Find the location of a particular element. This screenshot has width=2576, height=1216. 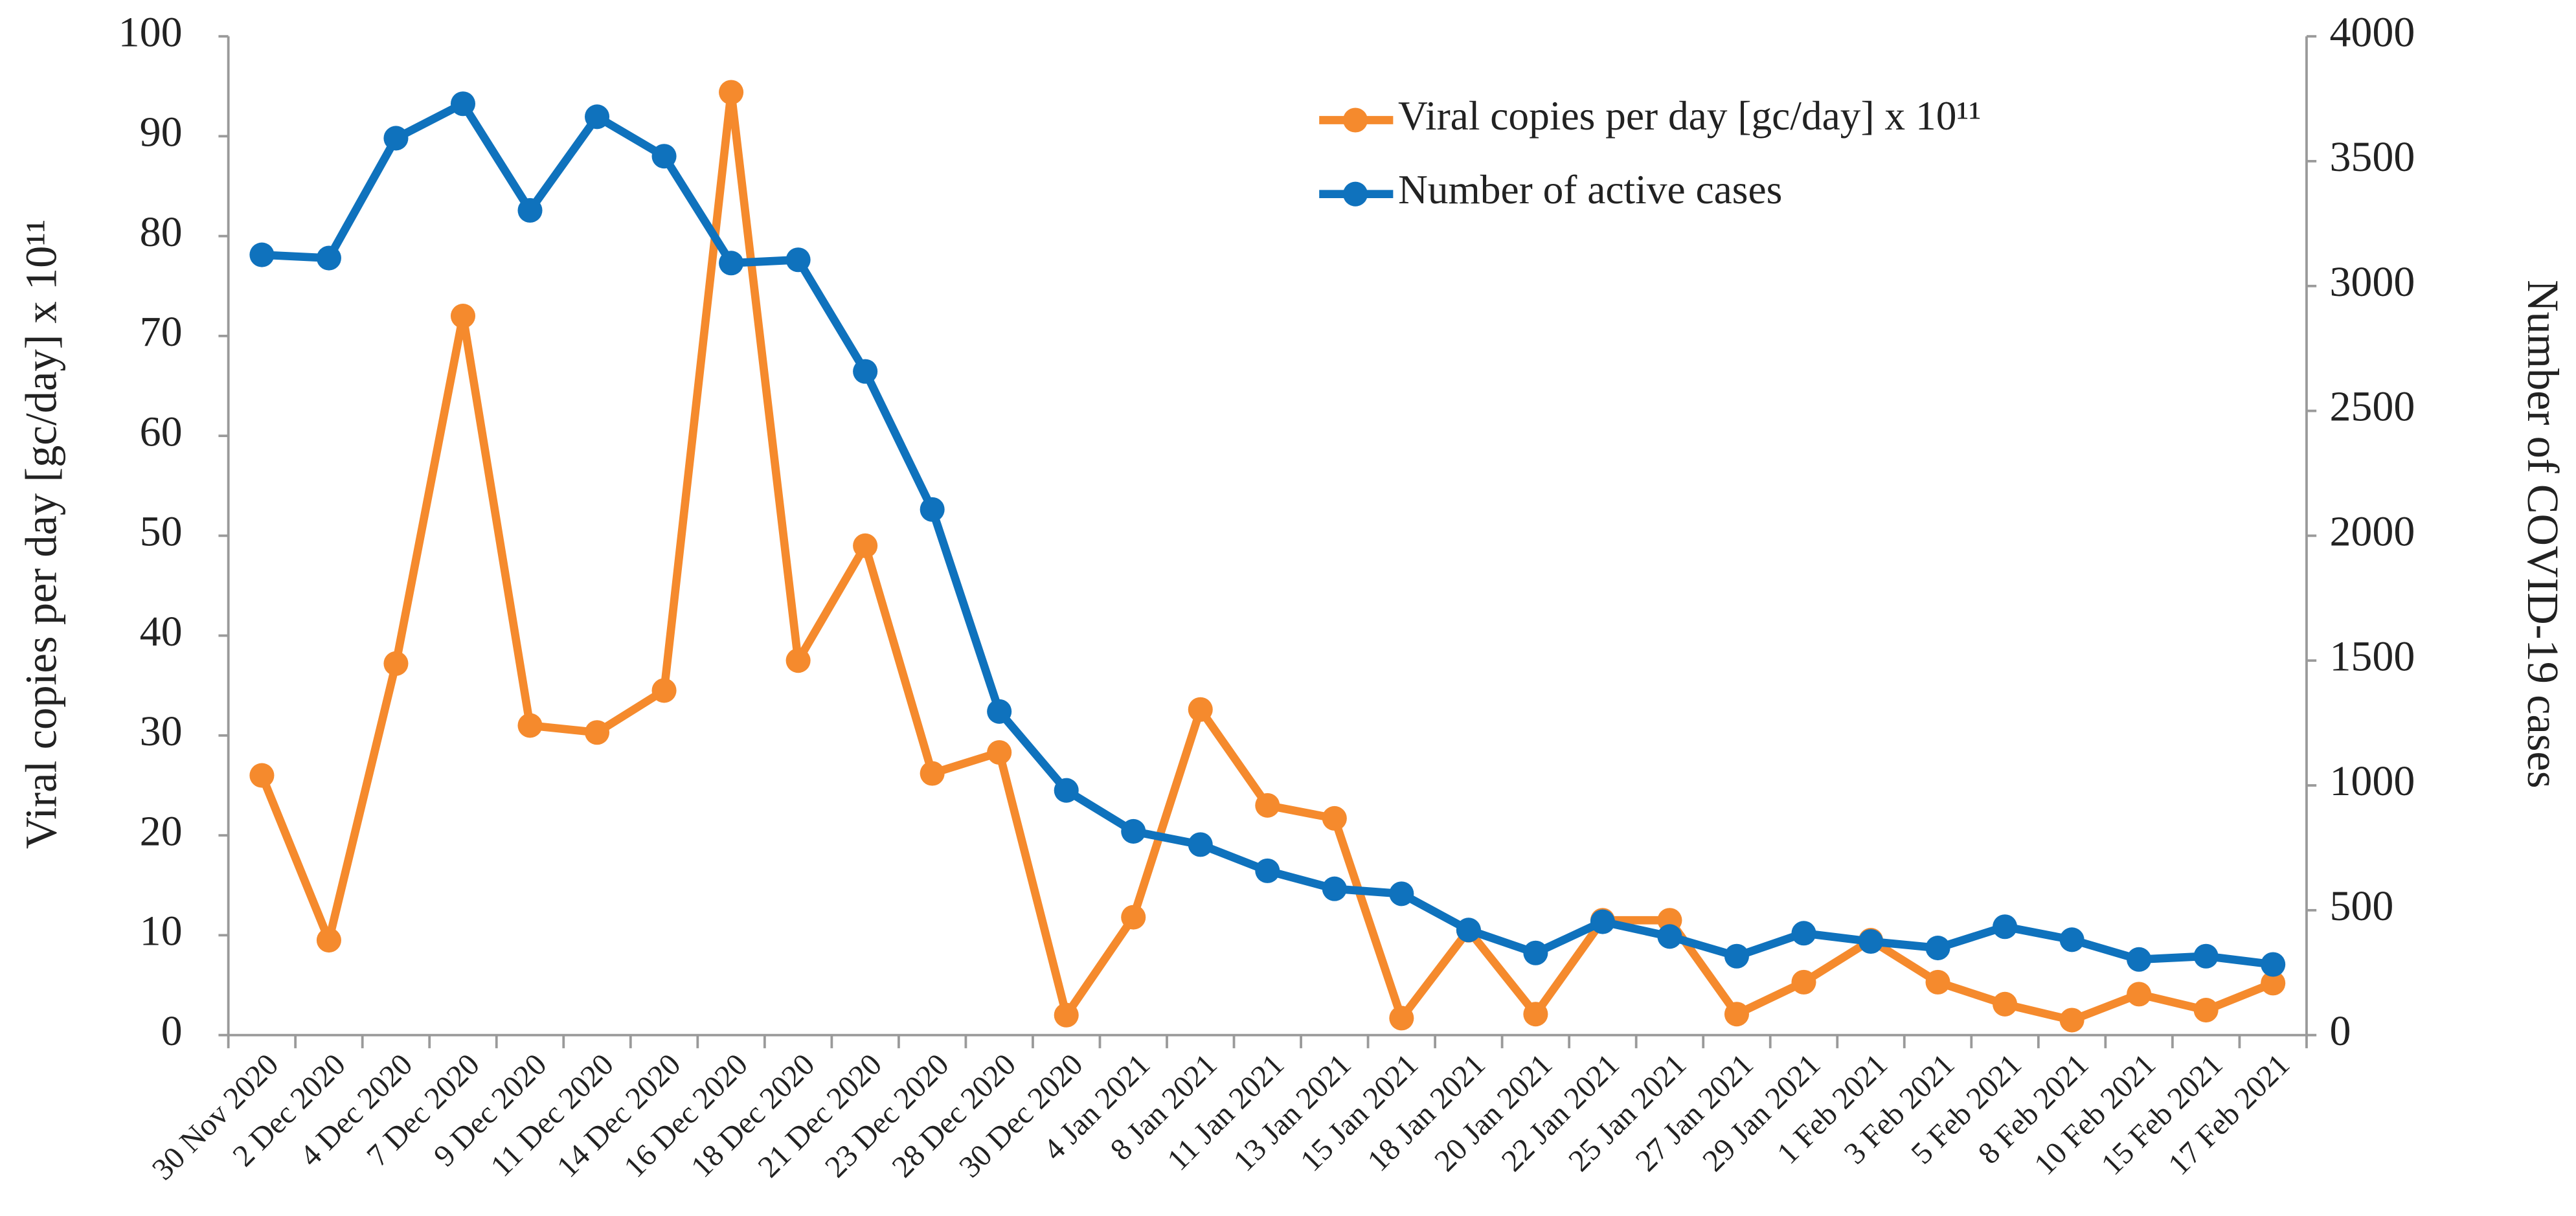

y-tick-label: 40 is located at coordinates (161, 631).